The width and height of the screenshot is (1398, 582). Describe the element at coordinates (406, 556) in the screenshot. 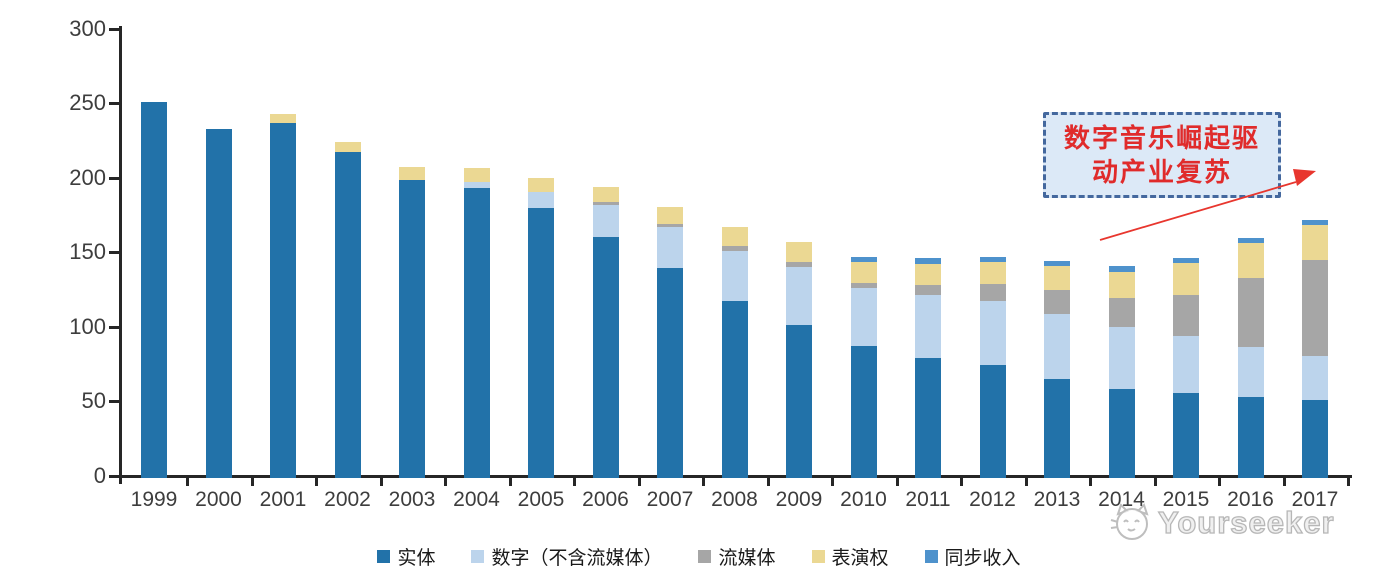

I see `legend-item-0: 实体` at that location.